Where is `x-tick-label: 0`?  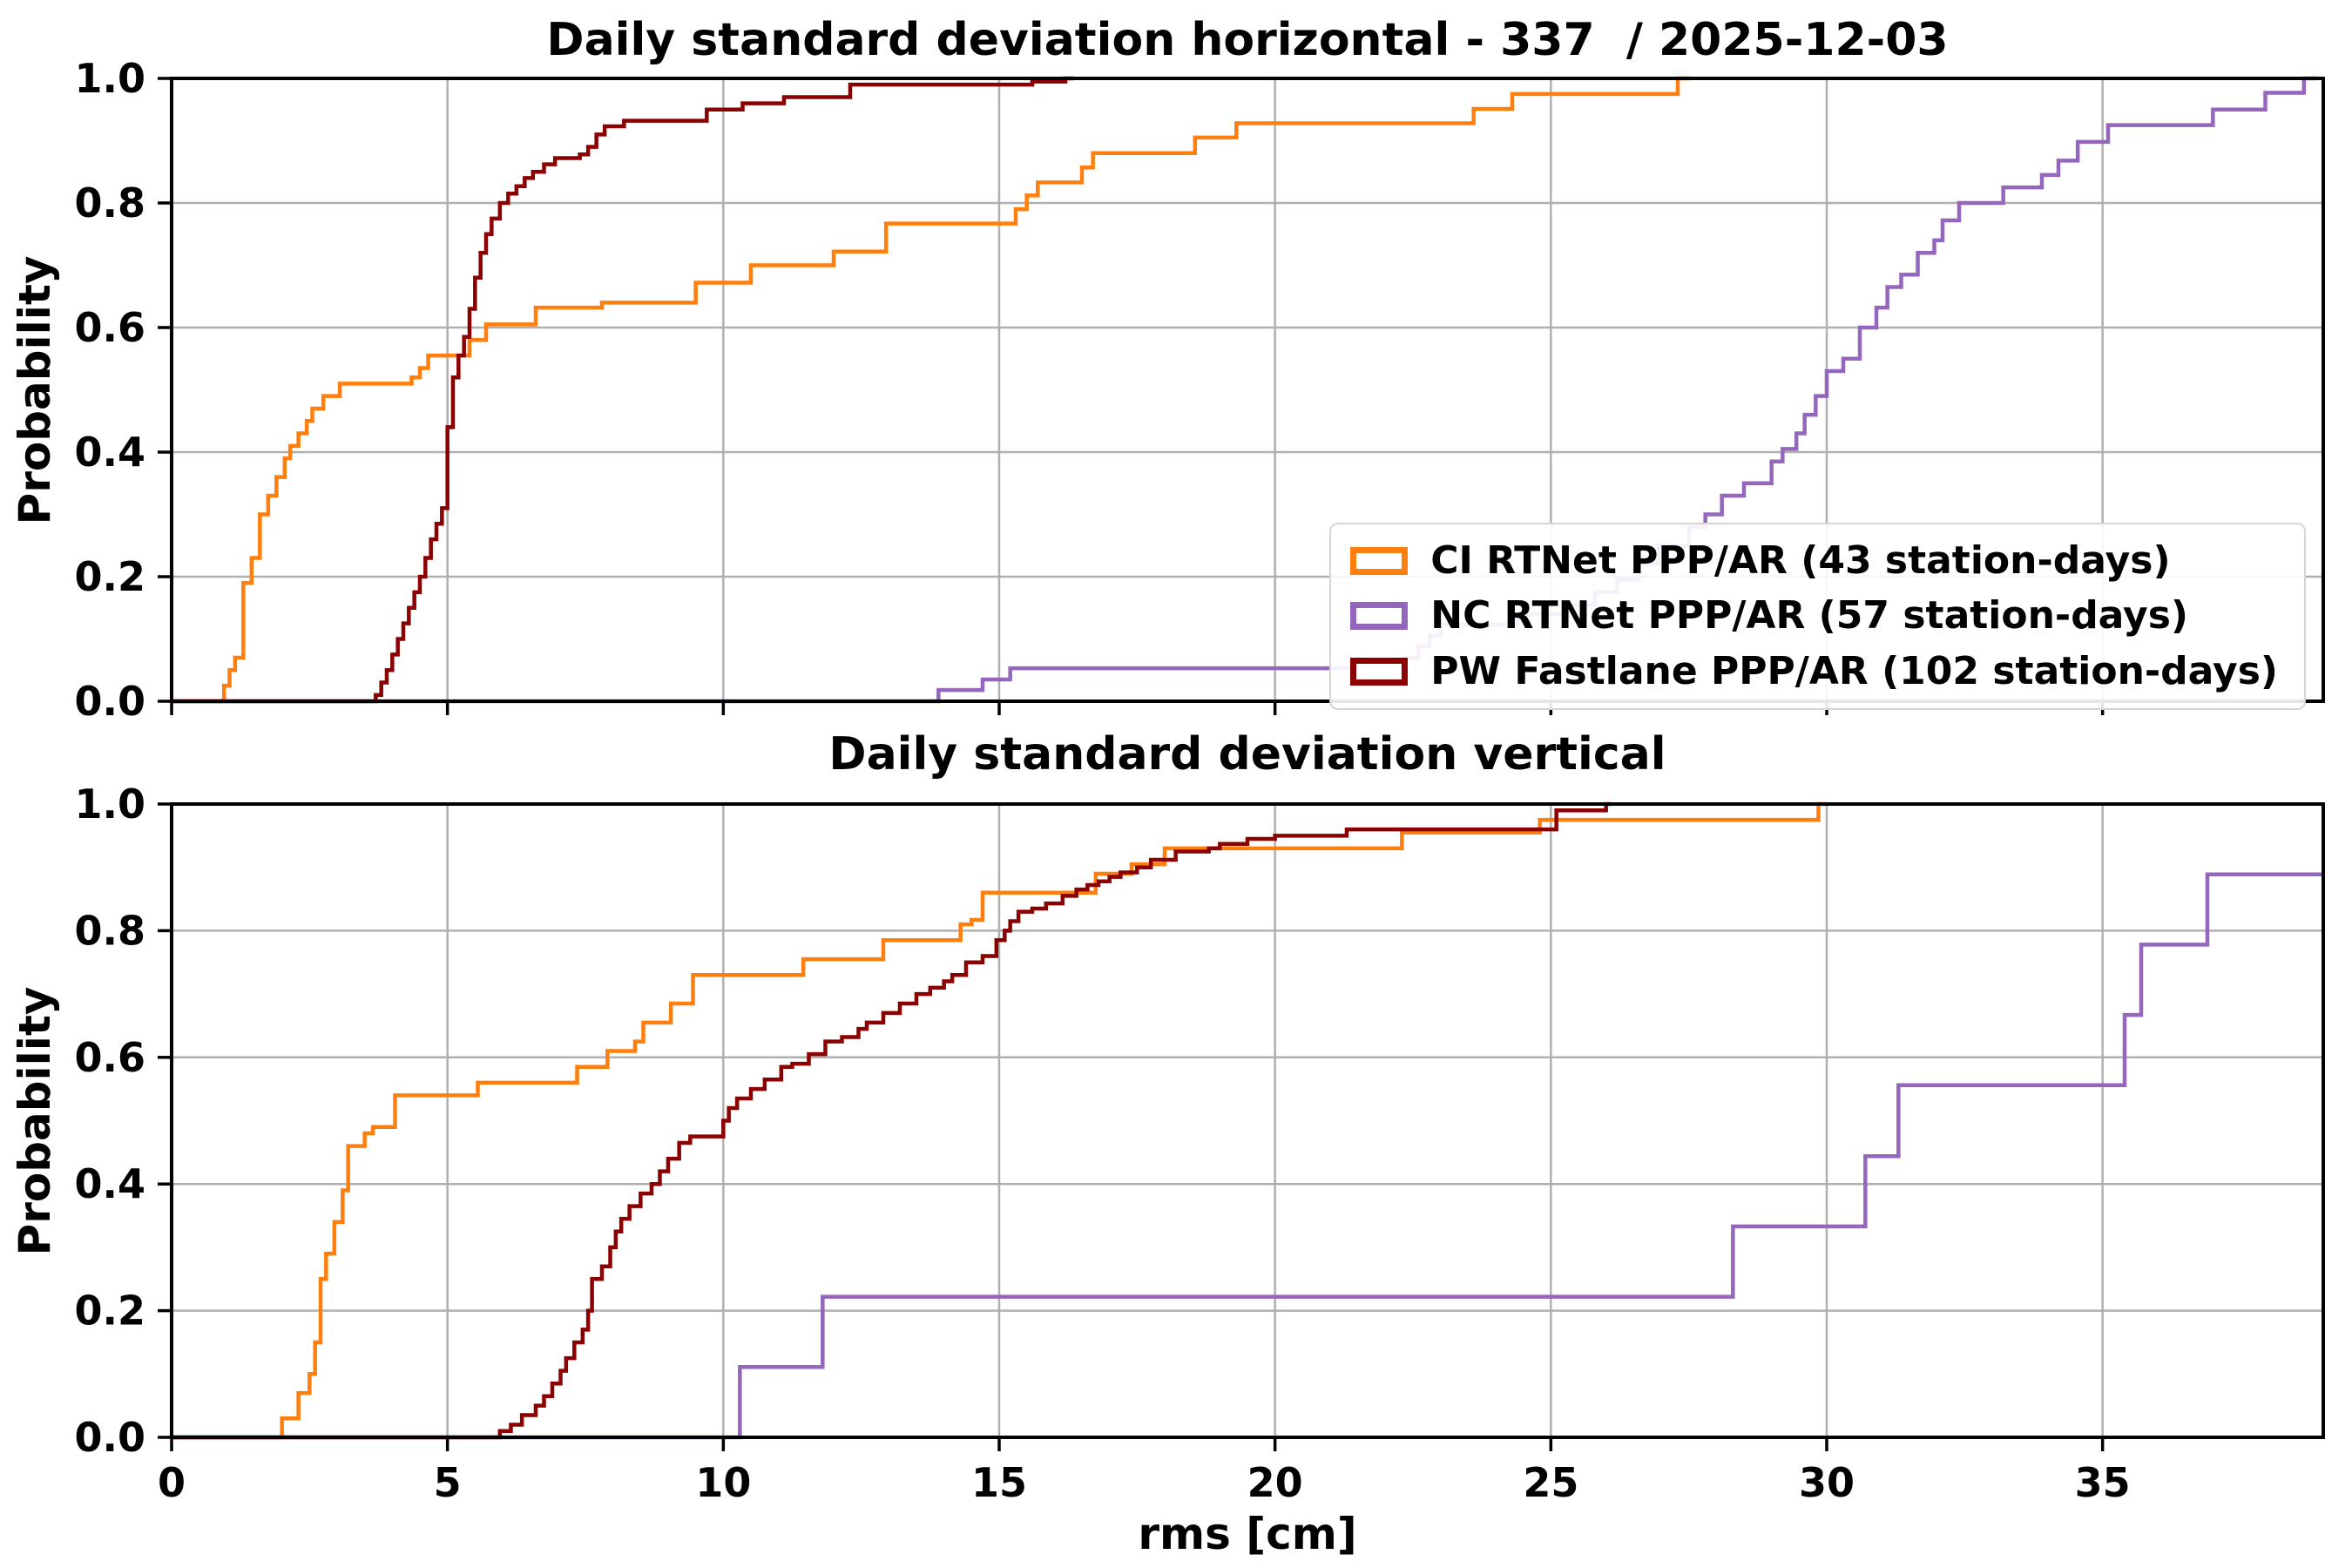
x-tick-label: 0 is located at coordinates (172, 1482).